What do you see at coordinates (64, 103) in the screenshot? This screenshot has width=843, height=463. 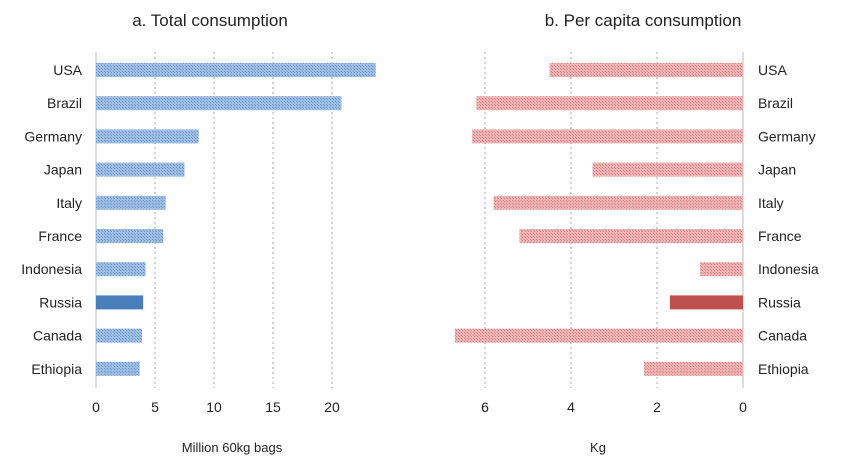 I see `panel-a-category-brazil: Brazil` at bounding box center [64, 103].